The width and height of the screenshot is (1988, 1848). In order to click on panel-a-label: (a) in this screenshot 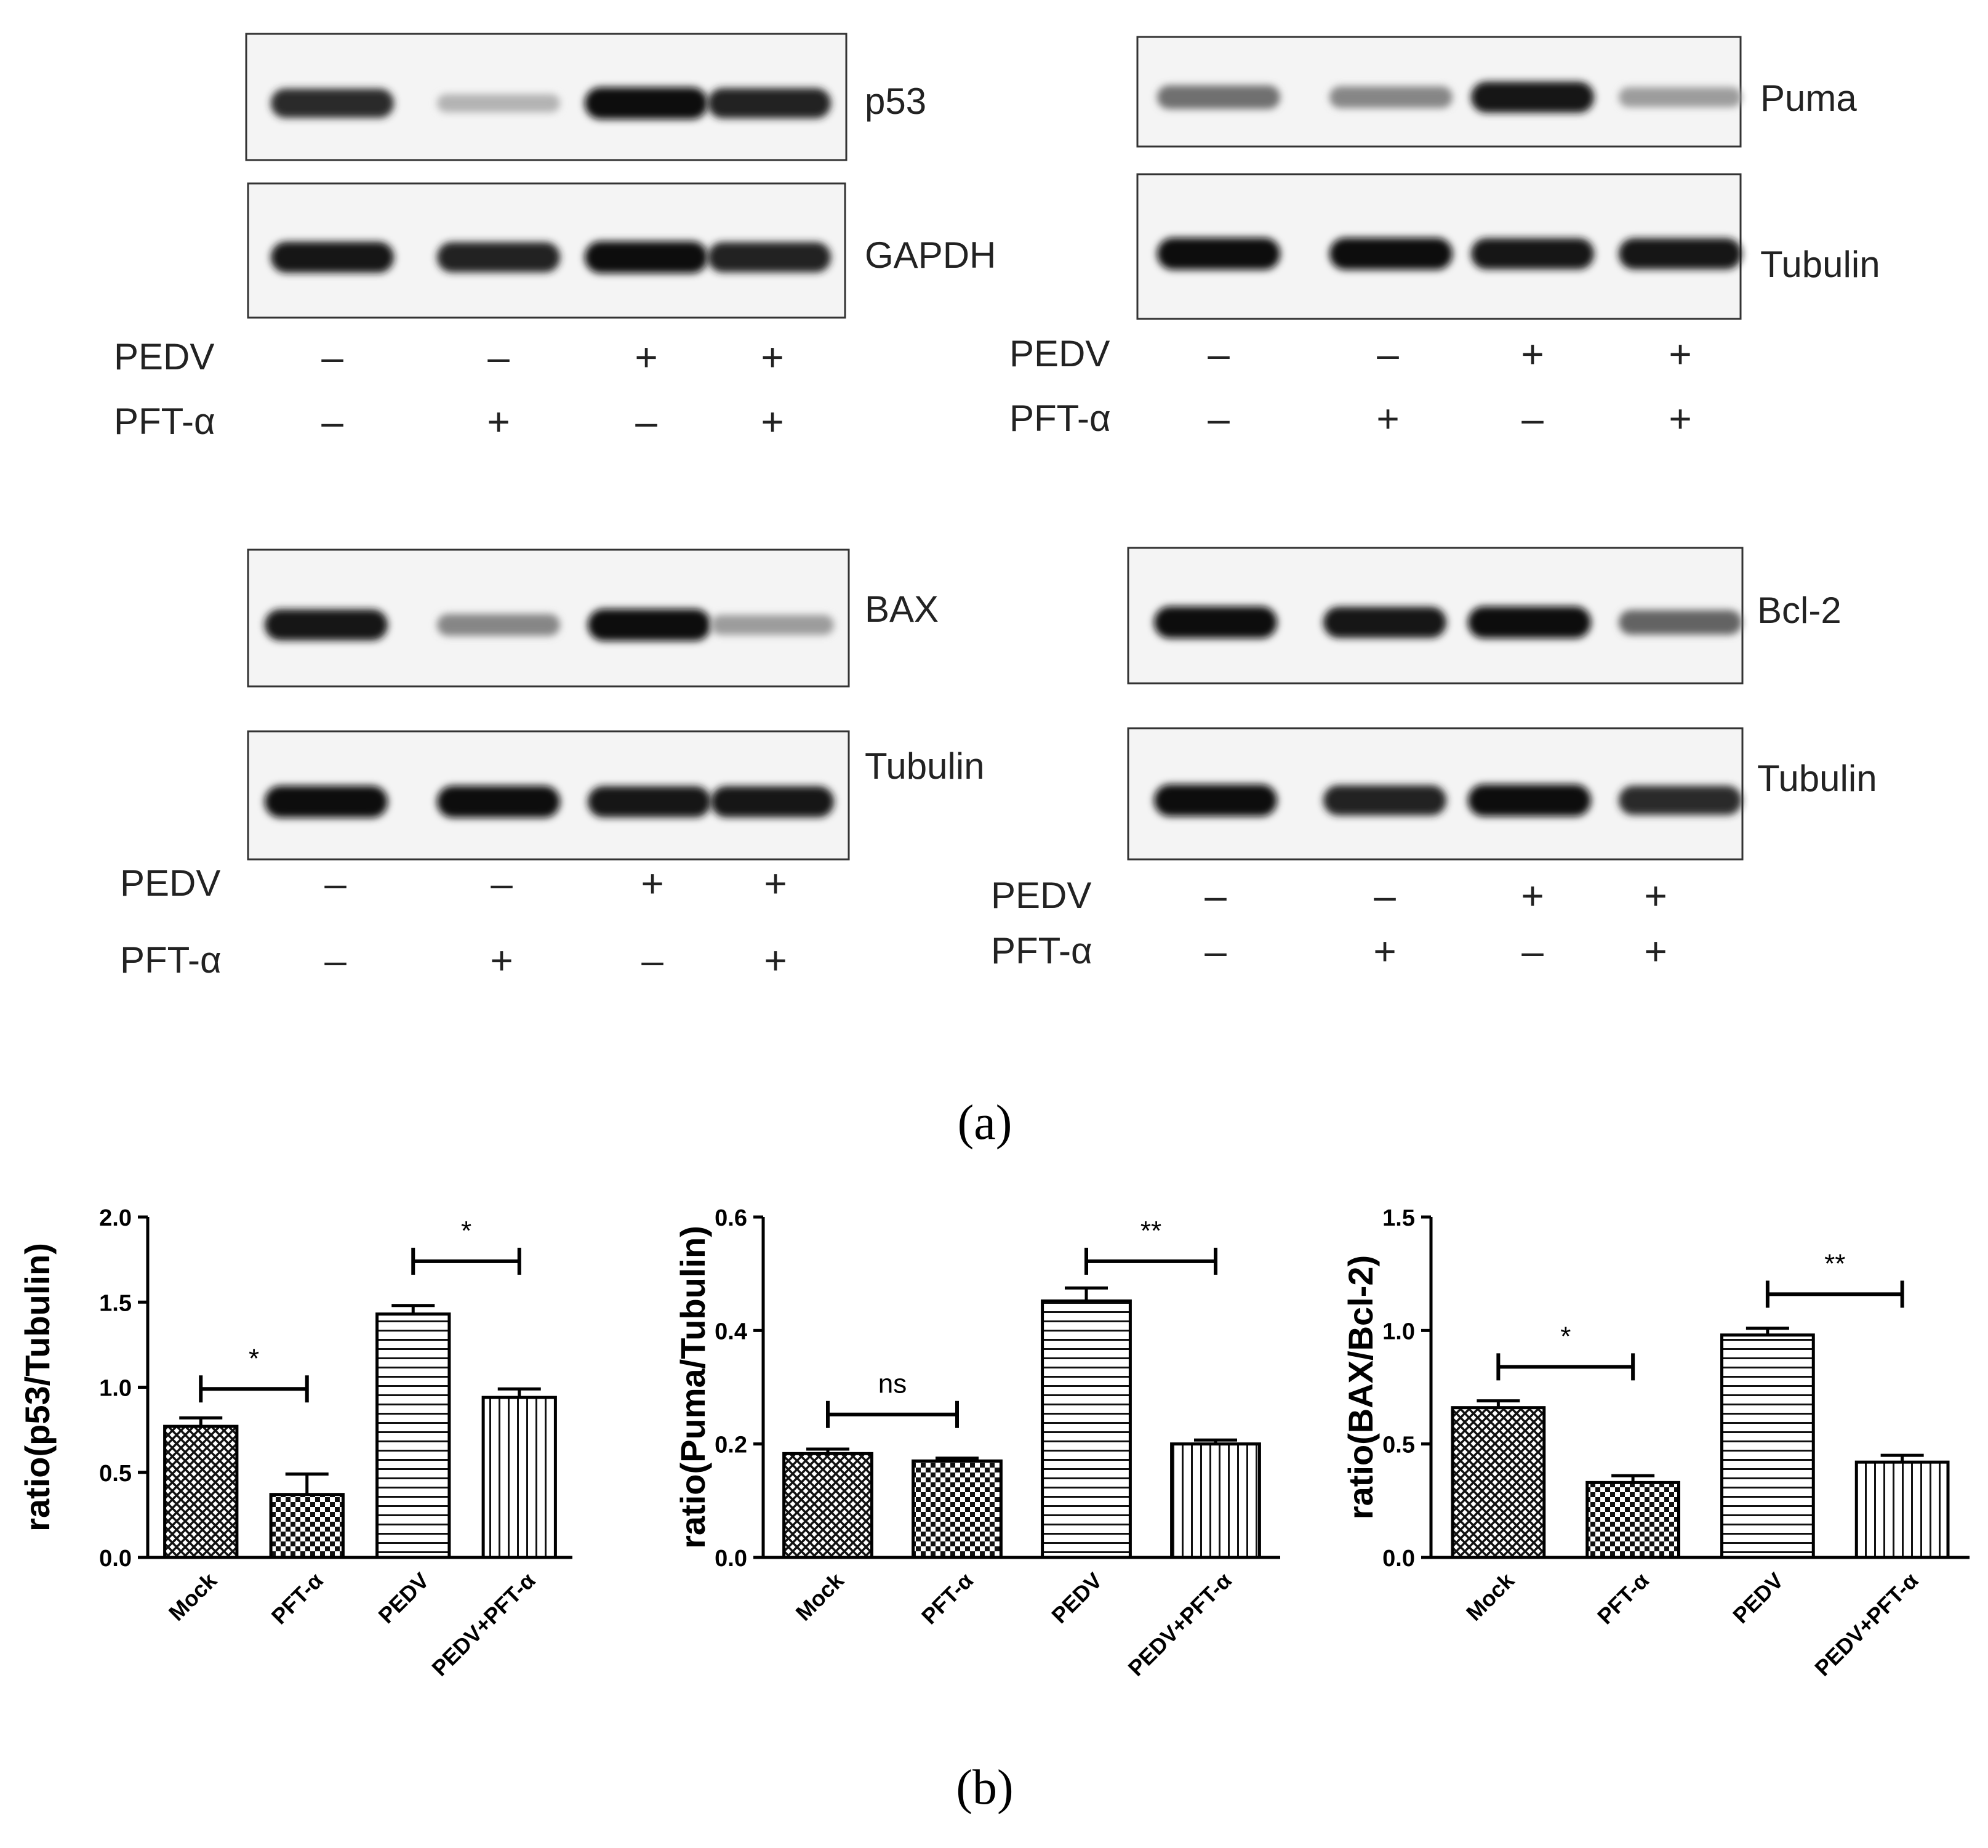, I will do `click(985, 1123)`.